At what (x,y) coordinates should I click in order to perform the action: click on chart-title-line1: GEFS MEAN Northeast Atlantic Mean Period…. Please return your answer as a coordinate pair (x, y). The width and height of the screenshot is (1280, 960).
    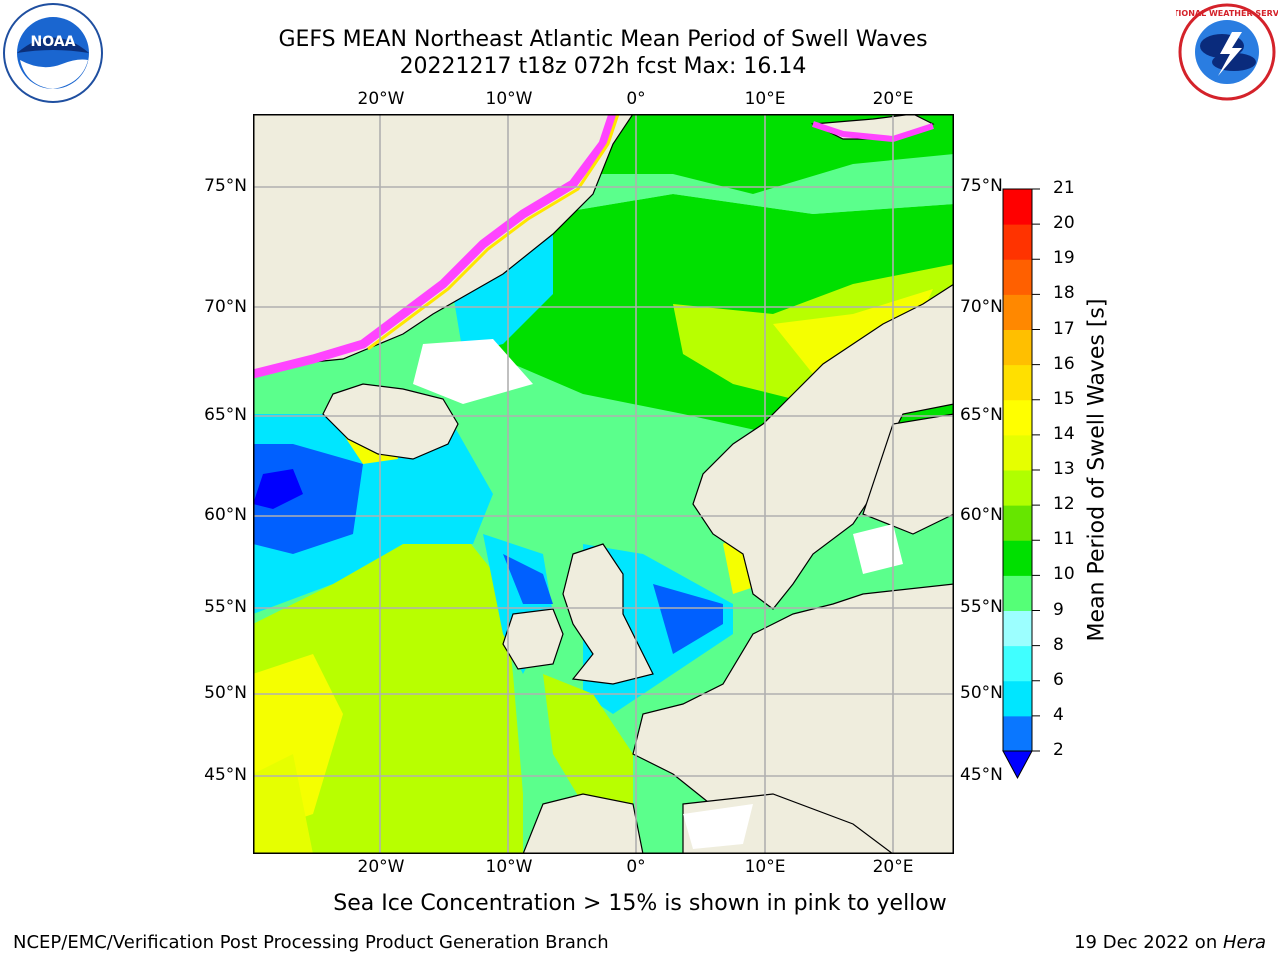
    Looking at the image, I should click on (603, 39).